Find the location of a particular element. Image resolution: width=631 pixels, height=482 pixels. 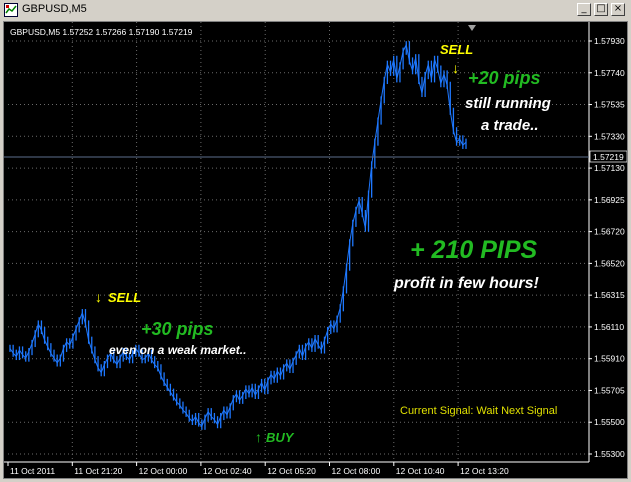

window-title: GBPUSD,M5 is located at coordinates (54, 9).